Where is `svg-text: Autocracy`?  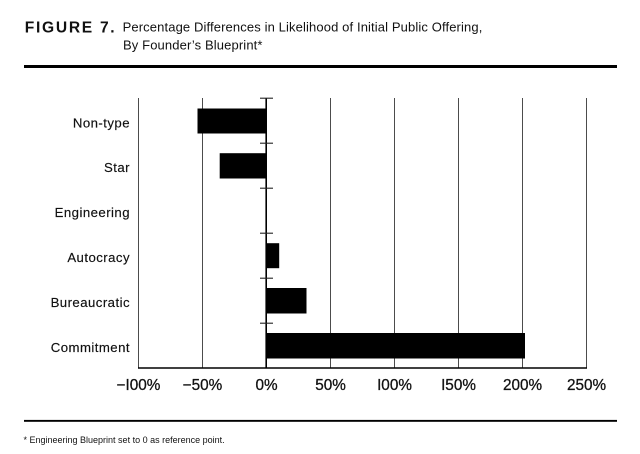 svg-text: Autocracy is located at coordinates (98, 257).